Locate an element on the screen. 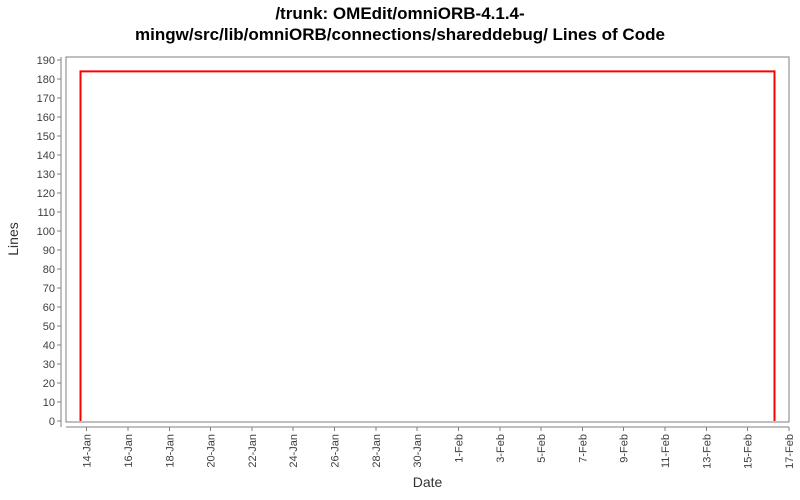 This screenshot has height=500, width=800. x-tick-label: 1-Feb is located at coordinates (459, 448).